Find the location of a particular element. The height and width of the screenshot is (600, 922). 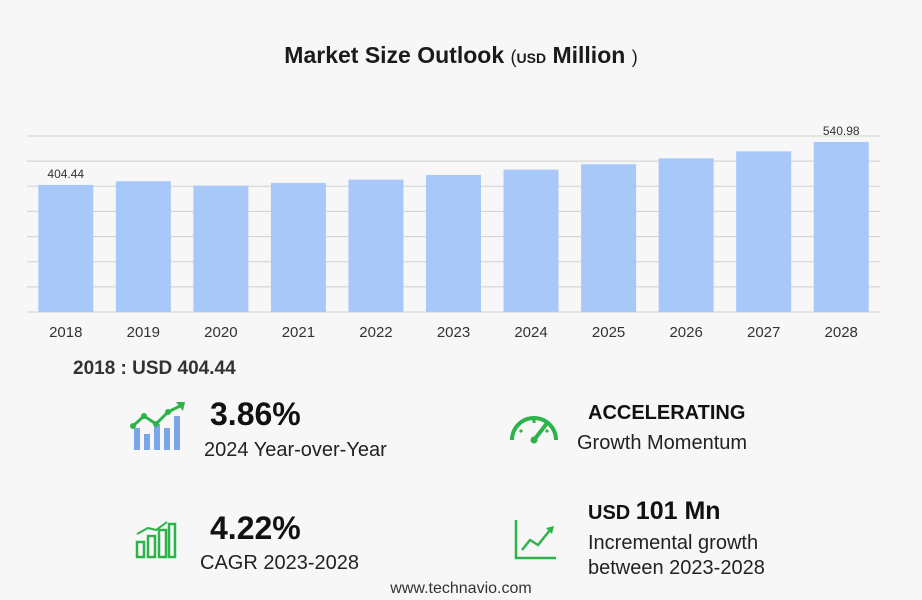

incremental-amount: 101 Mn is located at coordinates (678, 511).